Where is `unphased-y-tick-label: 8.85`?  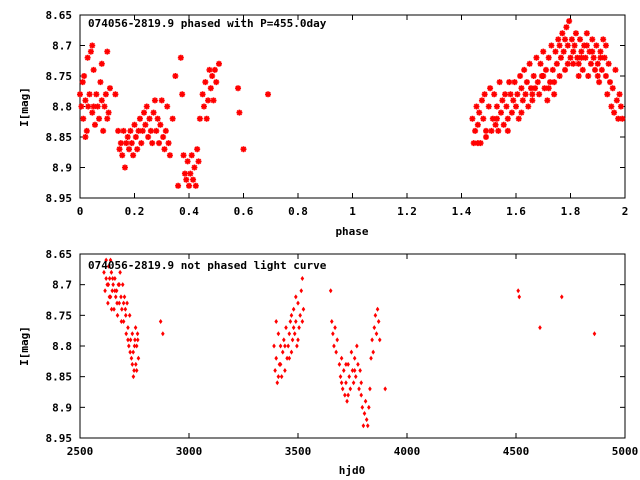
unphased-y-tick-label: 8.85 is located at coordinates (59, 377).